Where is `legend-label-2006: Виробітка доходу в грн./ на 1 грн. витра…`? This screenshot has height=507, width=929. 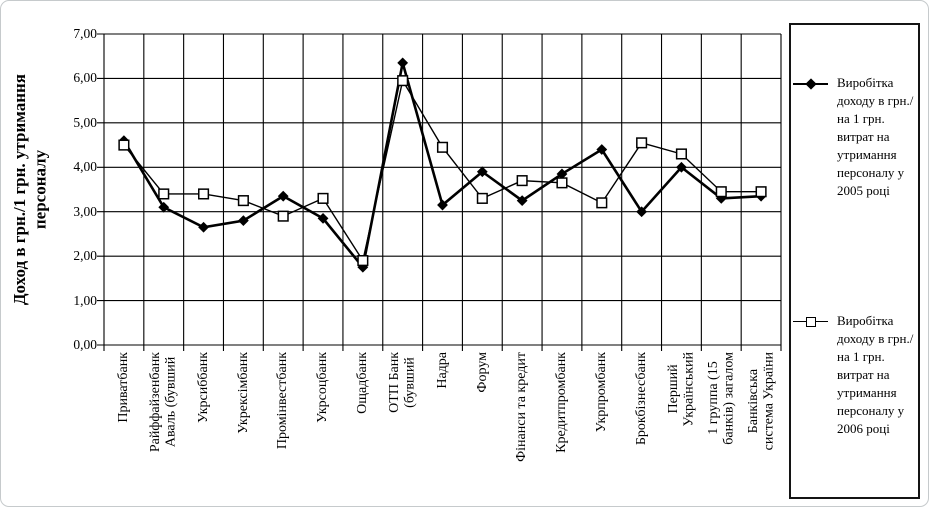 legend-label-2006: Виробітка доходу в грн./ на 1 грн. витра… is located at coordinates (875, 374).